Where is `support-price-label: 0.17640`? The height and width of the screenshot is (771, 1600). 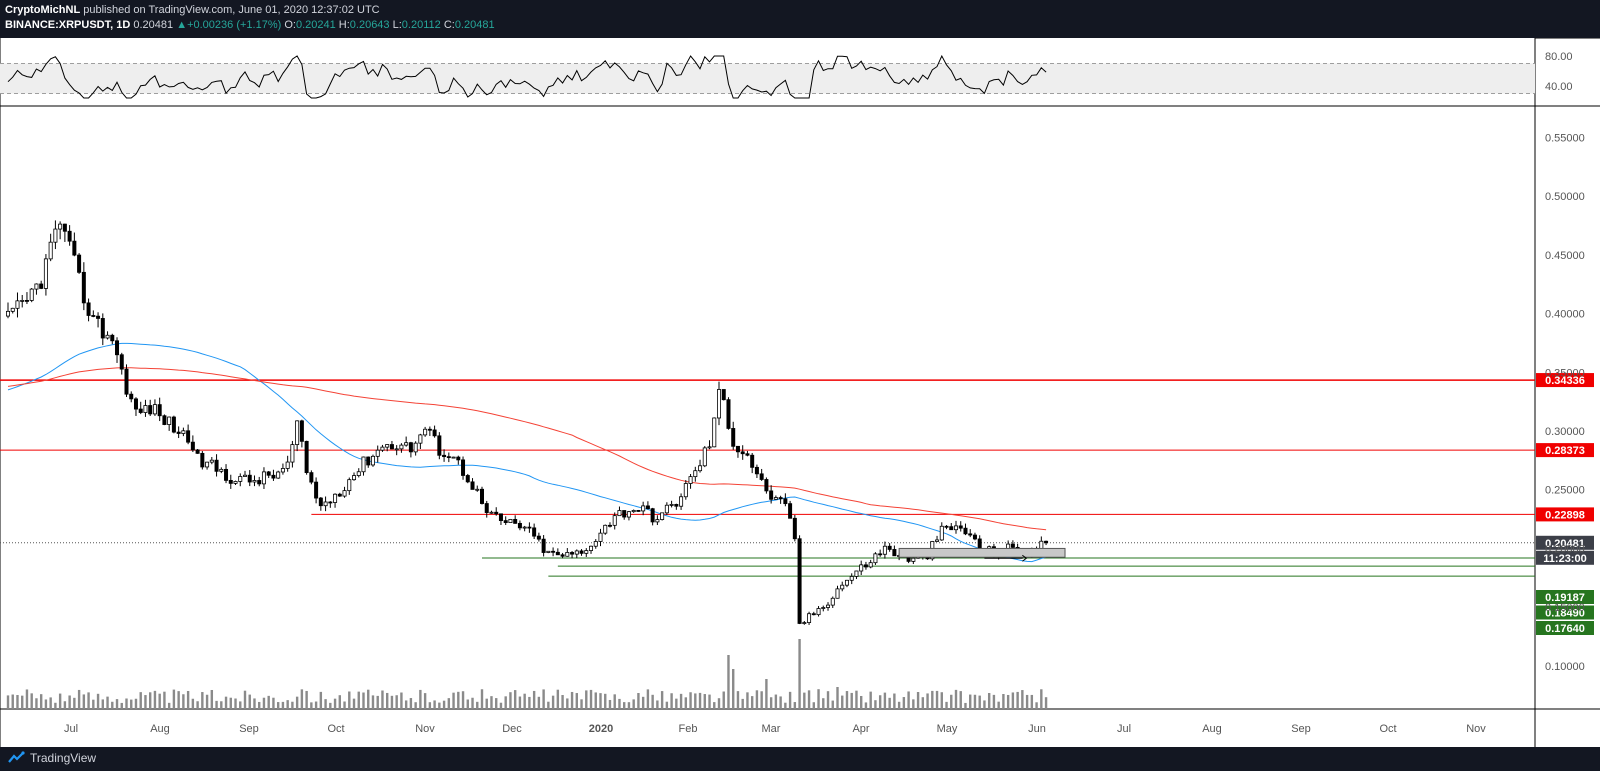
support-price-label: 0.17640 is located at coordinates (1565, 629).